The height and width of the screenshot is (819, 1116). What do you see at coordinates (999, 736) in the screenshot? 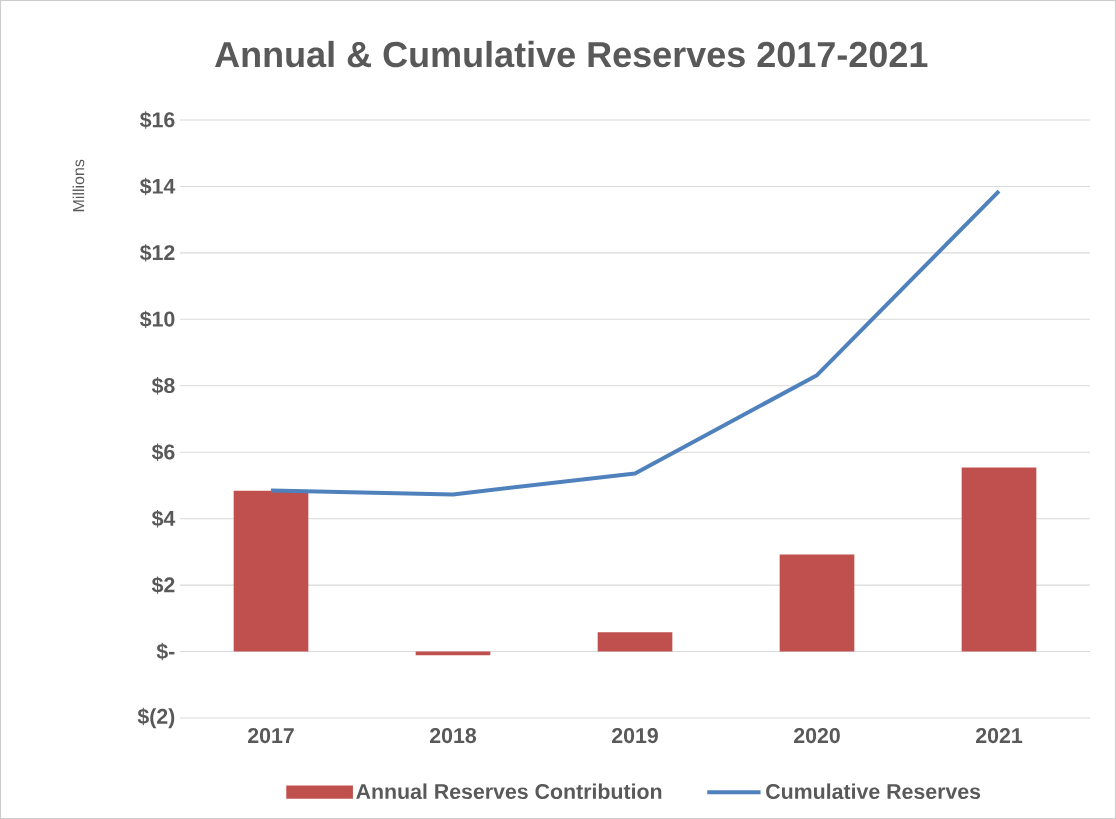
I see `x-tick-label: 2021` at bounding box center [999, 736].